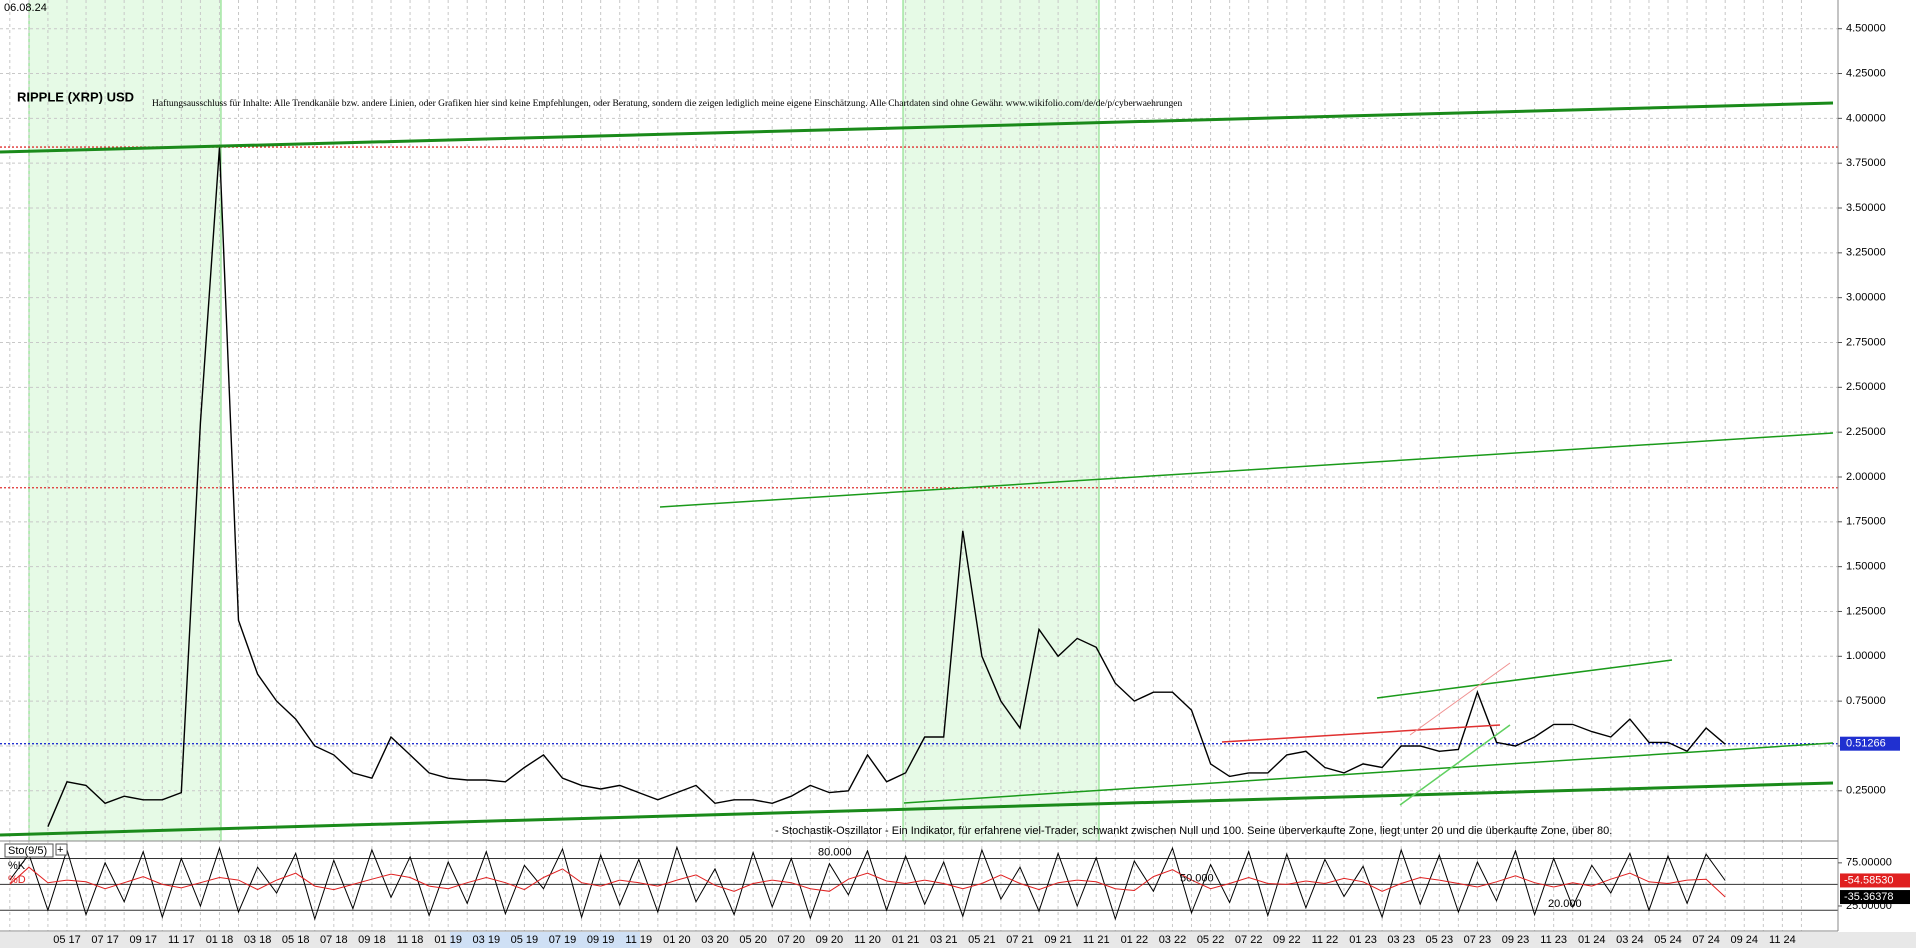 The image size is (1916, 948). I want to click on x-tick-label: 07 23, so click(1478, 940).